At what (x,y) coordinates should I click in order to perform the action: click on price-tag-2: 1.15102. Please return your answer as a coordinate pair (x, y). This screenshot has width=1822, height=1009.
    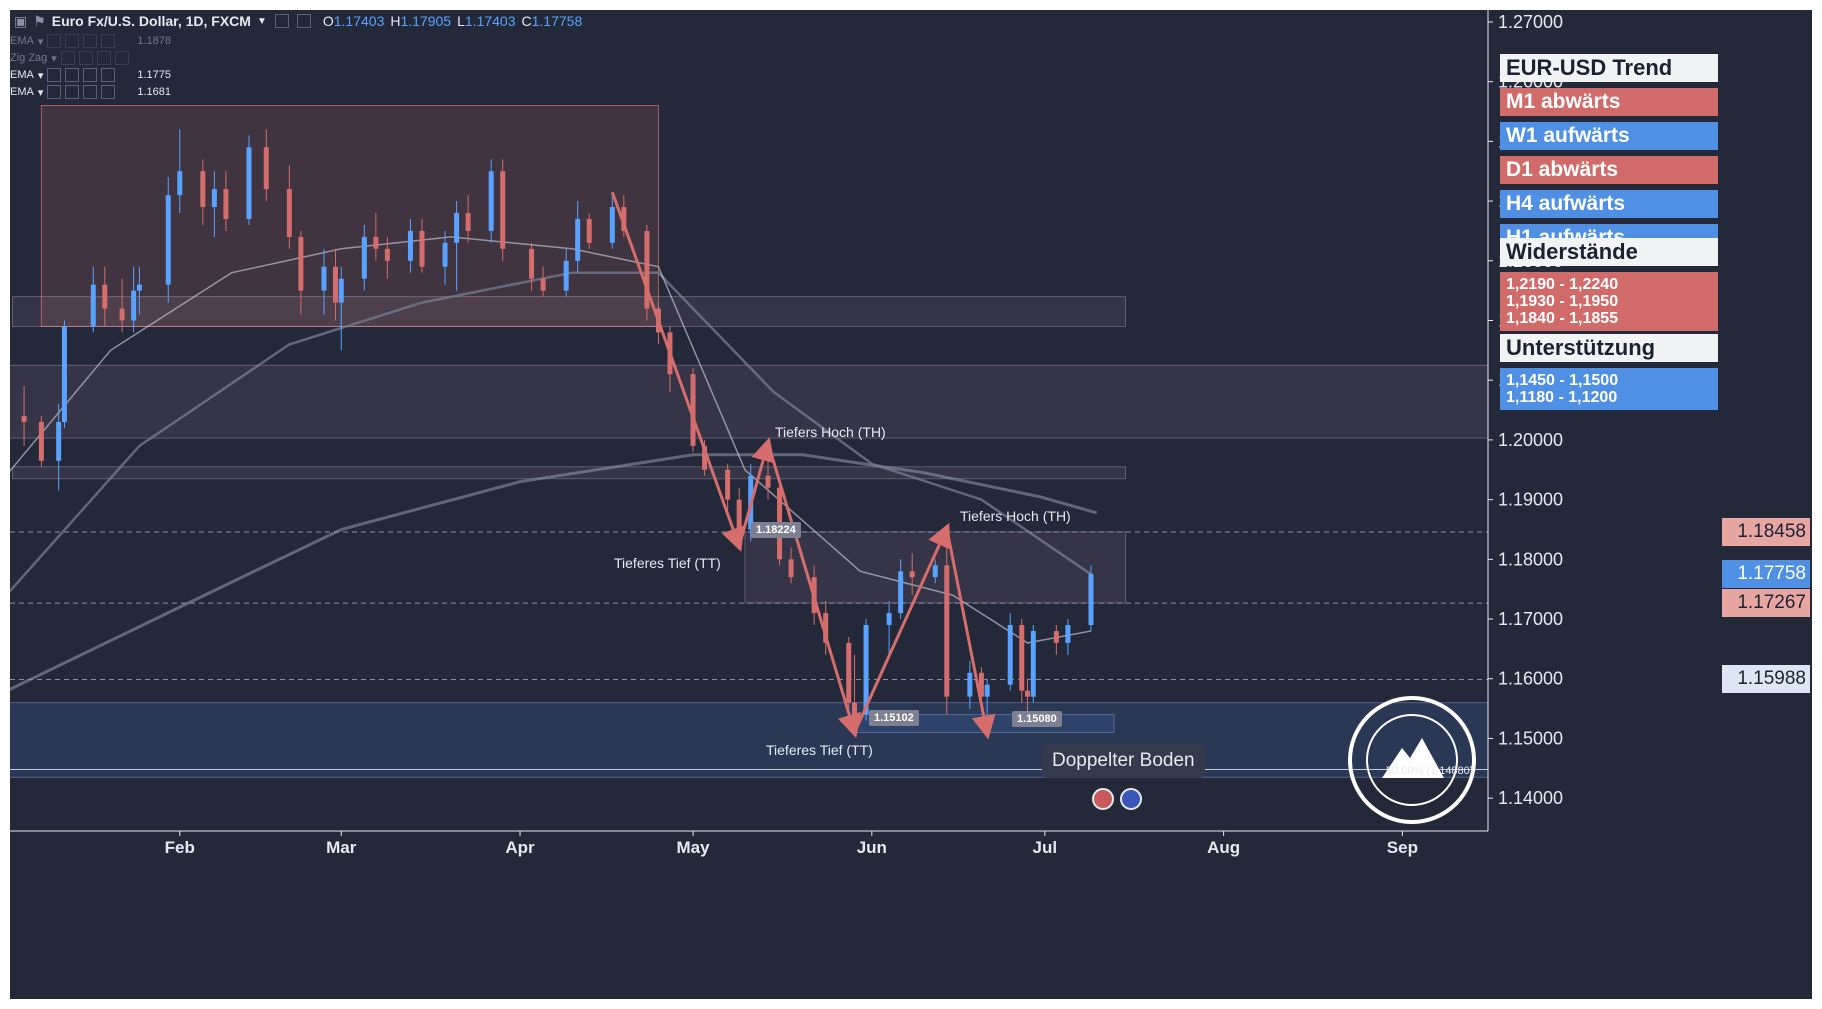
    Looking at the image, I should click on (894, 718).